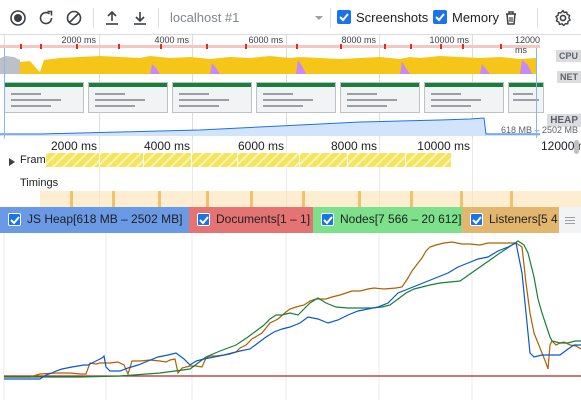 This screenshot has height=400, width=581. Describe the element at coordinates (270, 126) in the screenshot. I see `heap-overview-chart` at that location.